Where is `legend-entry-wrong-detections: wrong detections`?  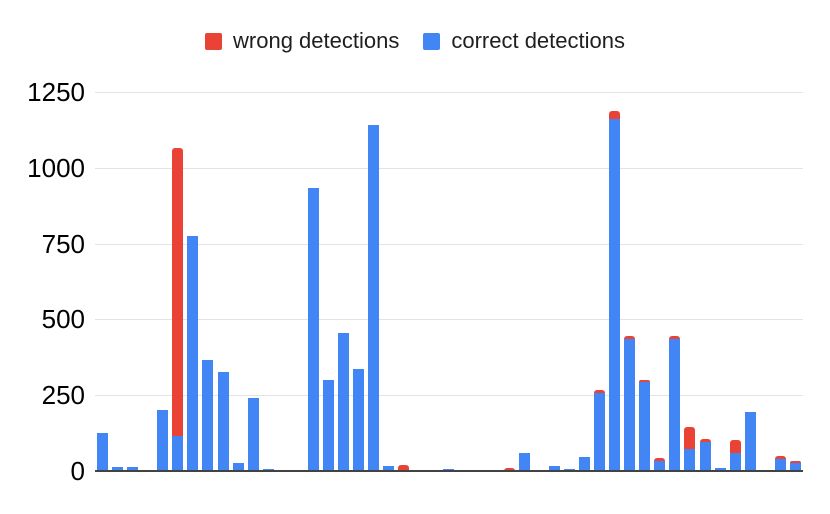
legend-entry-wrong-detections: wrong detections is located at coordinates (302, 41).